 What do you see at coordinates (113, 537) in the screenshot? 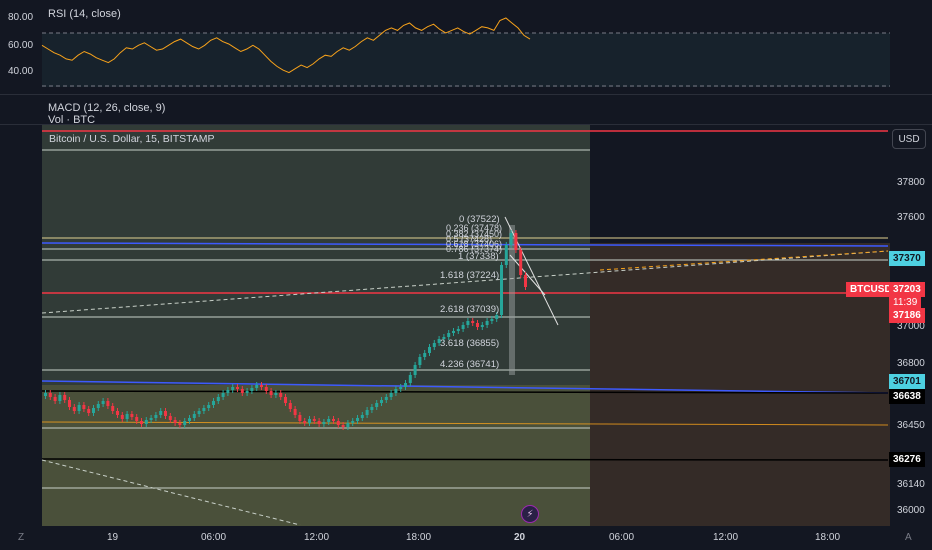
I see `time-tick: 19` at bounding box center [113, 537].